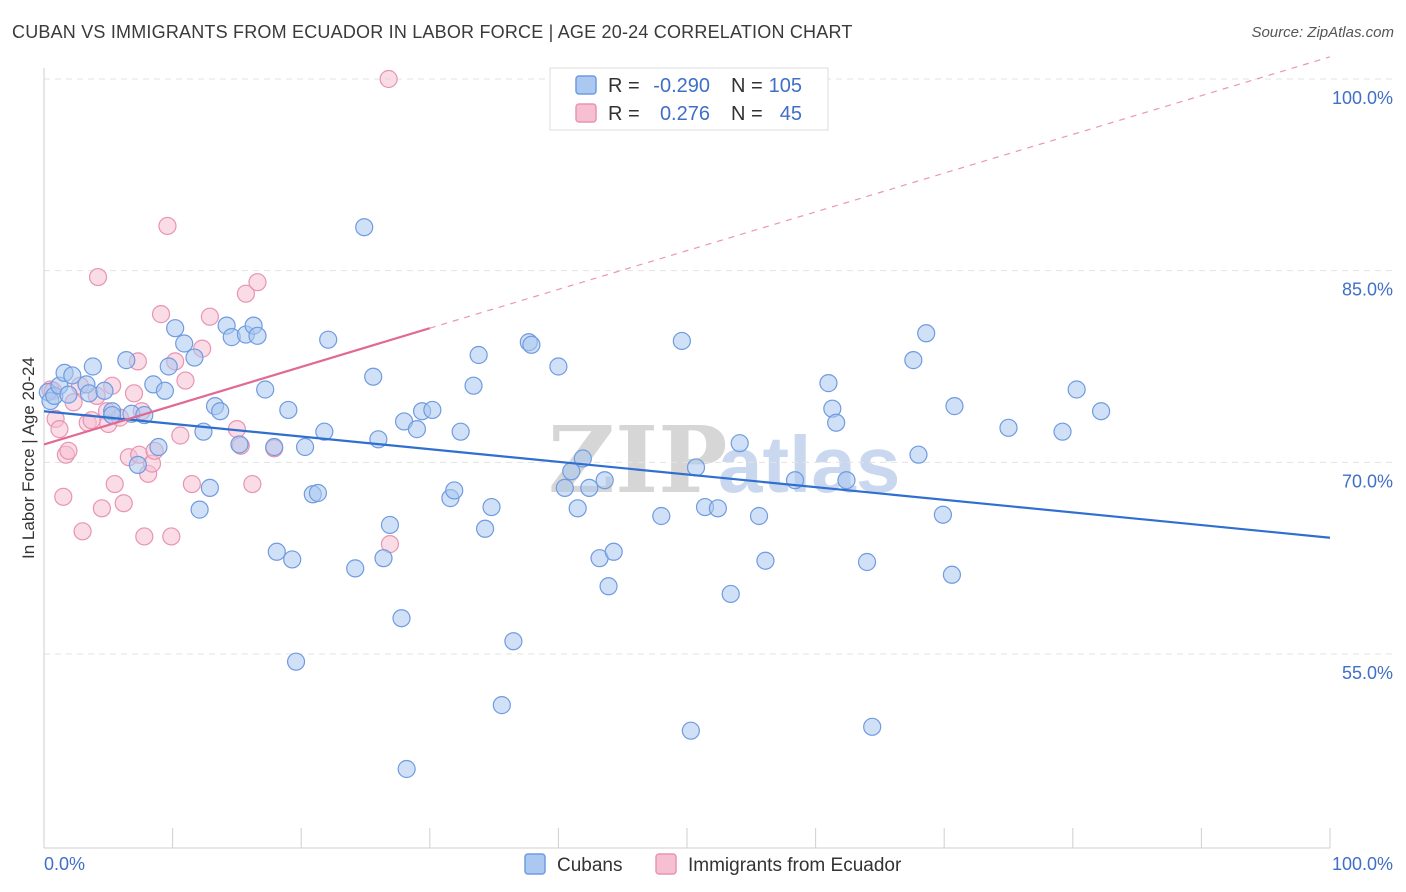 Image resolution: width=1406 pixels, height=892 pixels. Describe the element at coordinates (28, 458) in the screenshot. I see `y-axis-label: In Labor Force | Age 20-24` at that location.